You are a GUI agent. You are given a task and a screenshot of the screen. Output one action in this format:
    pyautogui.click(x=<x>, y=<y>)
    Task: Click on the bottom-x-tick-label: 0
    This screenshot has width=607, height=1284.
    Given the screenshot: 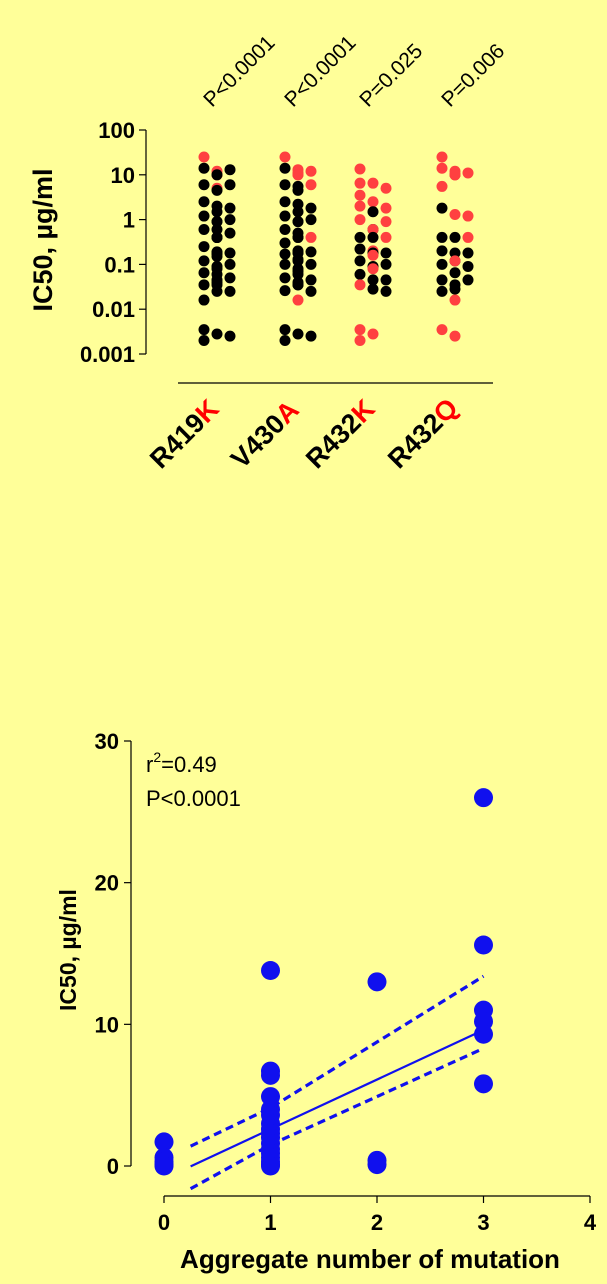 What is the action you would take?
    pyautogui.click(x=164, y=1222)
    